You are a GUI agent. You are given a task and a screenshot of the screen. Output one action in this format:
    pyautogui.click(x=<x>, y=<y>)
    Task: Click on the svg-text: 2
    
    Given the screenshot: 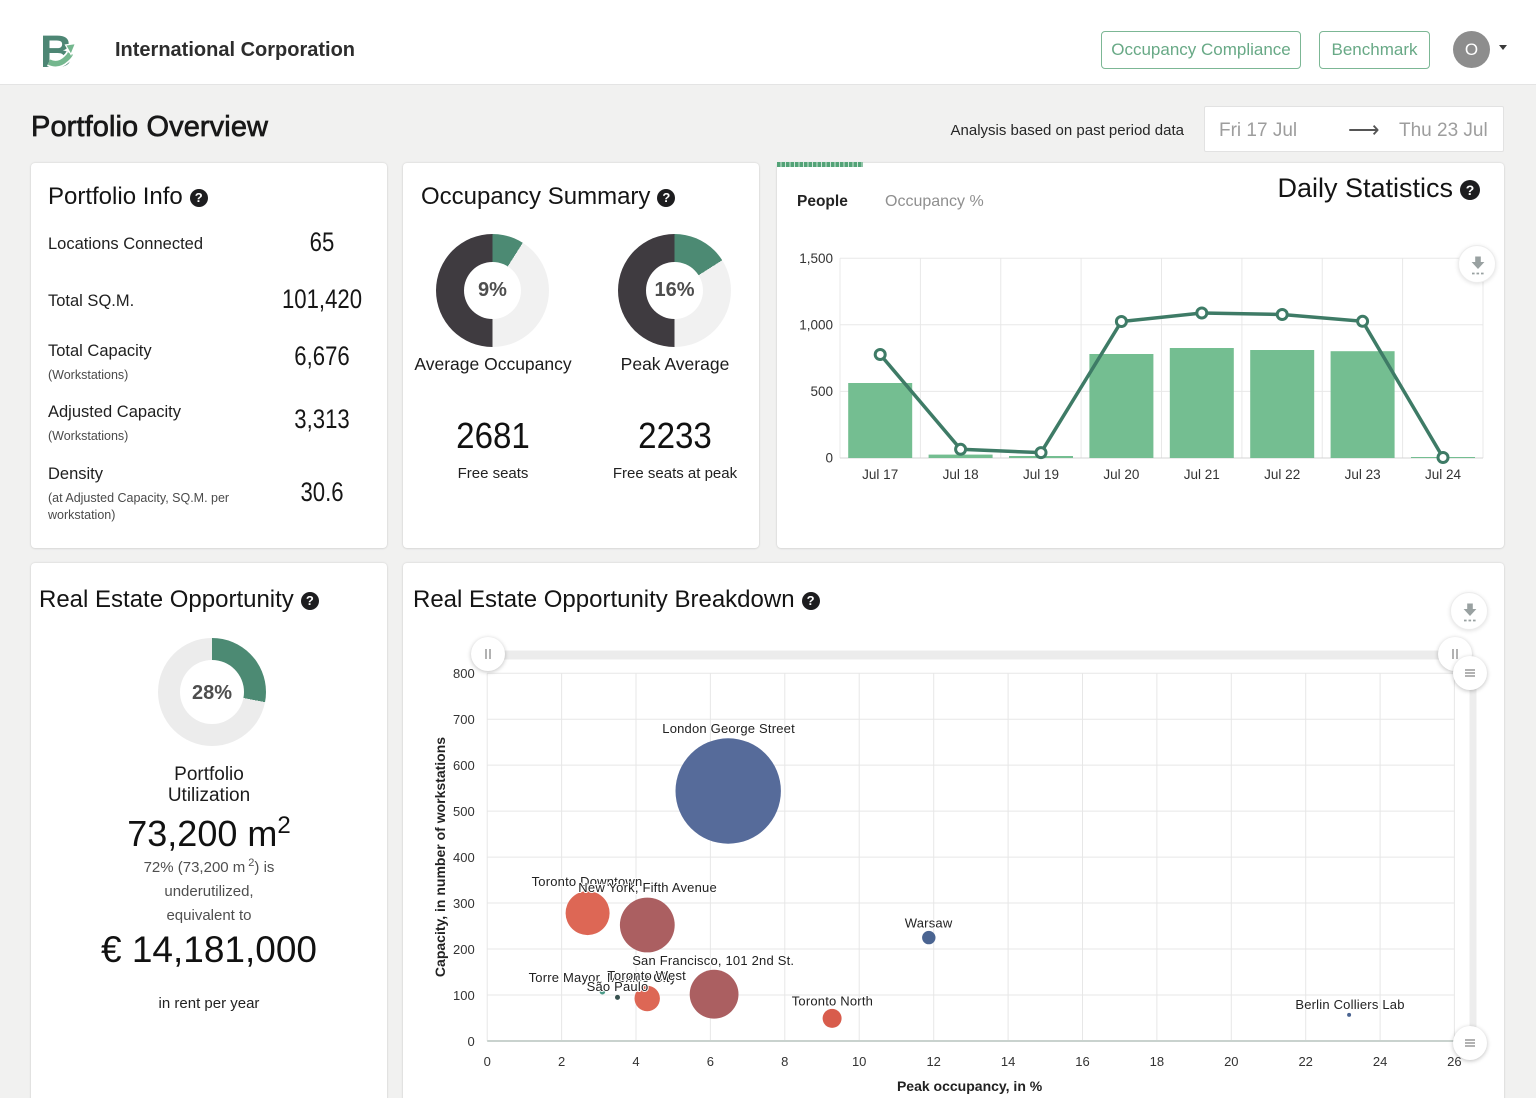 What is the action you would take?
    pyautogui.click(x=561, y=1061)
    